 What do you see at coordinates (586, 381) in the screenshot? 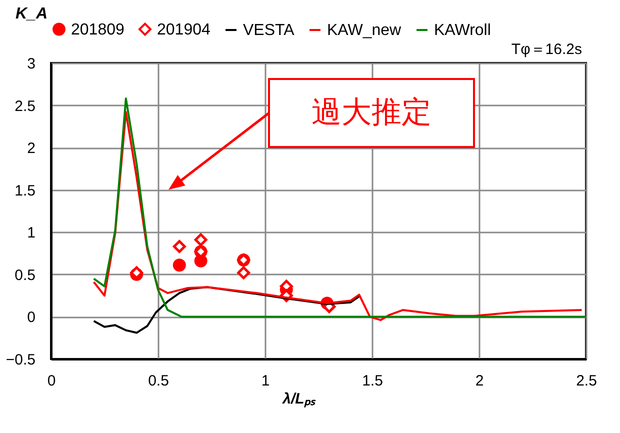
I see `x-tick-label: 2.5` at bounding box center [586, 381].